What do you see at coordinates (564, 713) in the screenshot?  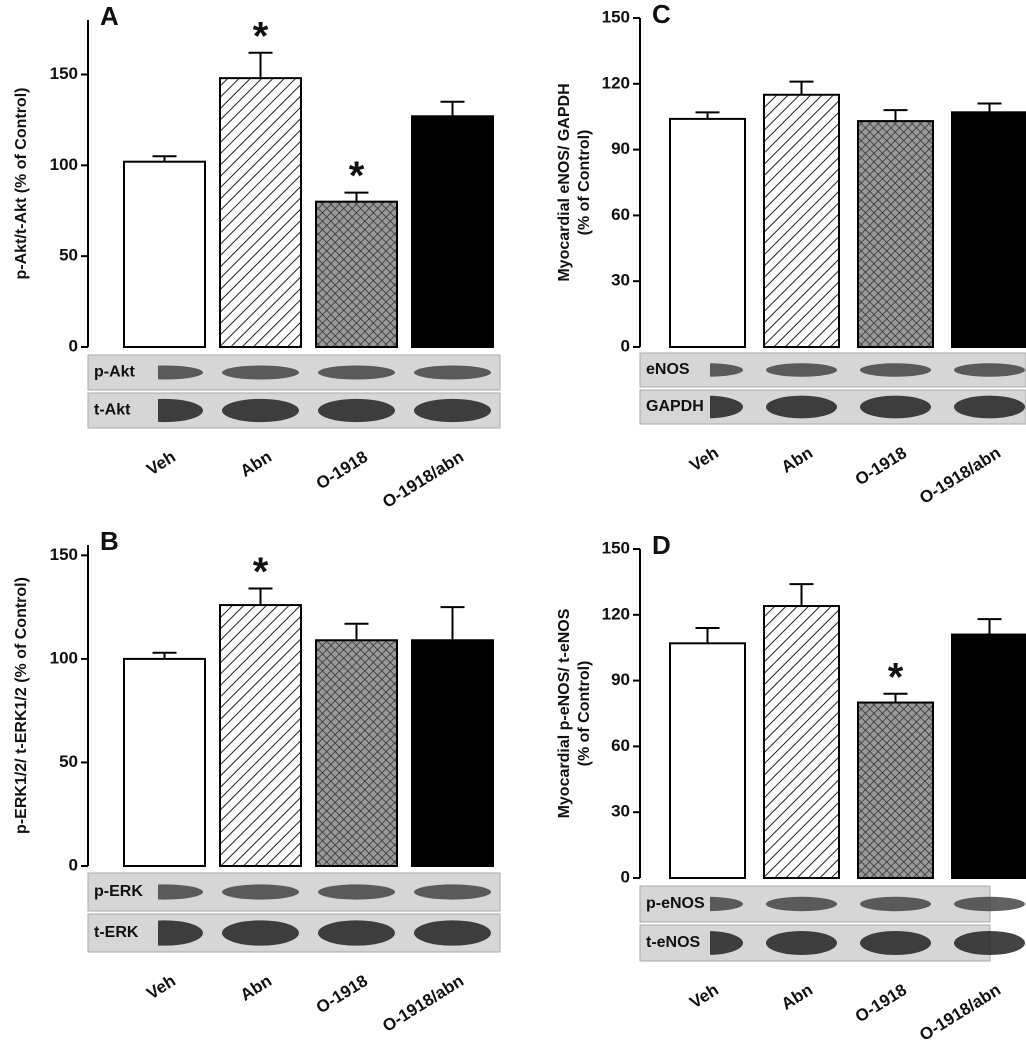 I see `y-axis-title: Myocardial p-eNOS/ t-eNOS` at bounding box center [564, 713].